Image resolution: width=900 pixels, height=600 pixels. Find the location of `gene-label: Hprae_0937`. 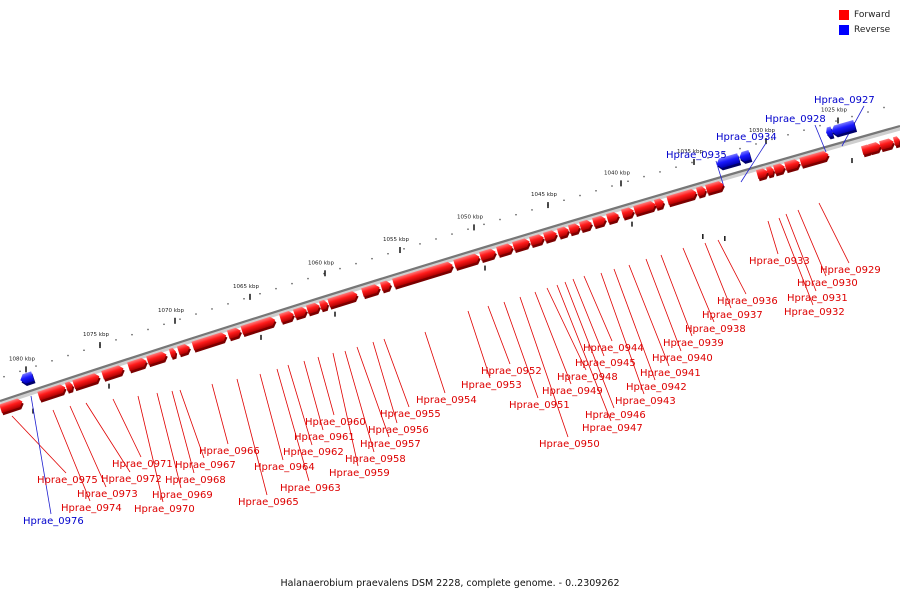

gene-label: Hprae_0937 is located at coordinates (732, 315).